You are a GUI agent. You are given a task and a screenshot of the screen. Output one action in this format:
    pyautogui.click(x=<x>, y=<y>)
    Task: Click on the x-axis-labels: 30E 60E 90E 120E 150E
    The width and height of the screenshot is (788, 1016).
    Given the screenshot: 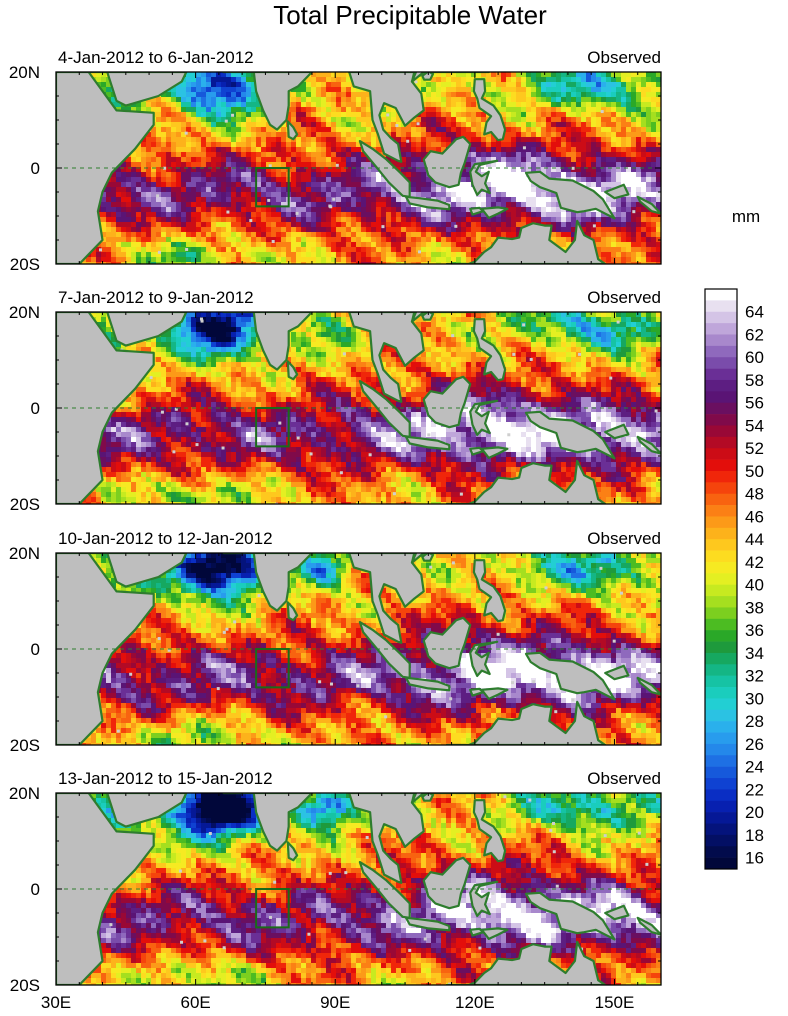 What is the action you would take?
    pyautogui.click(x=337, y=1002)
    